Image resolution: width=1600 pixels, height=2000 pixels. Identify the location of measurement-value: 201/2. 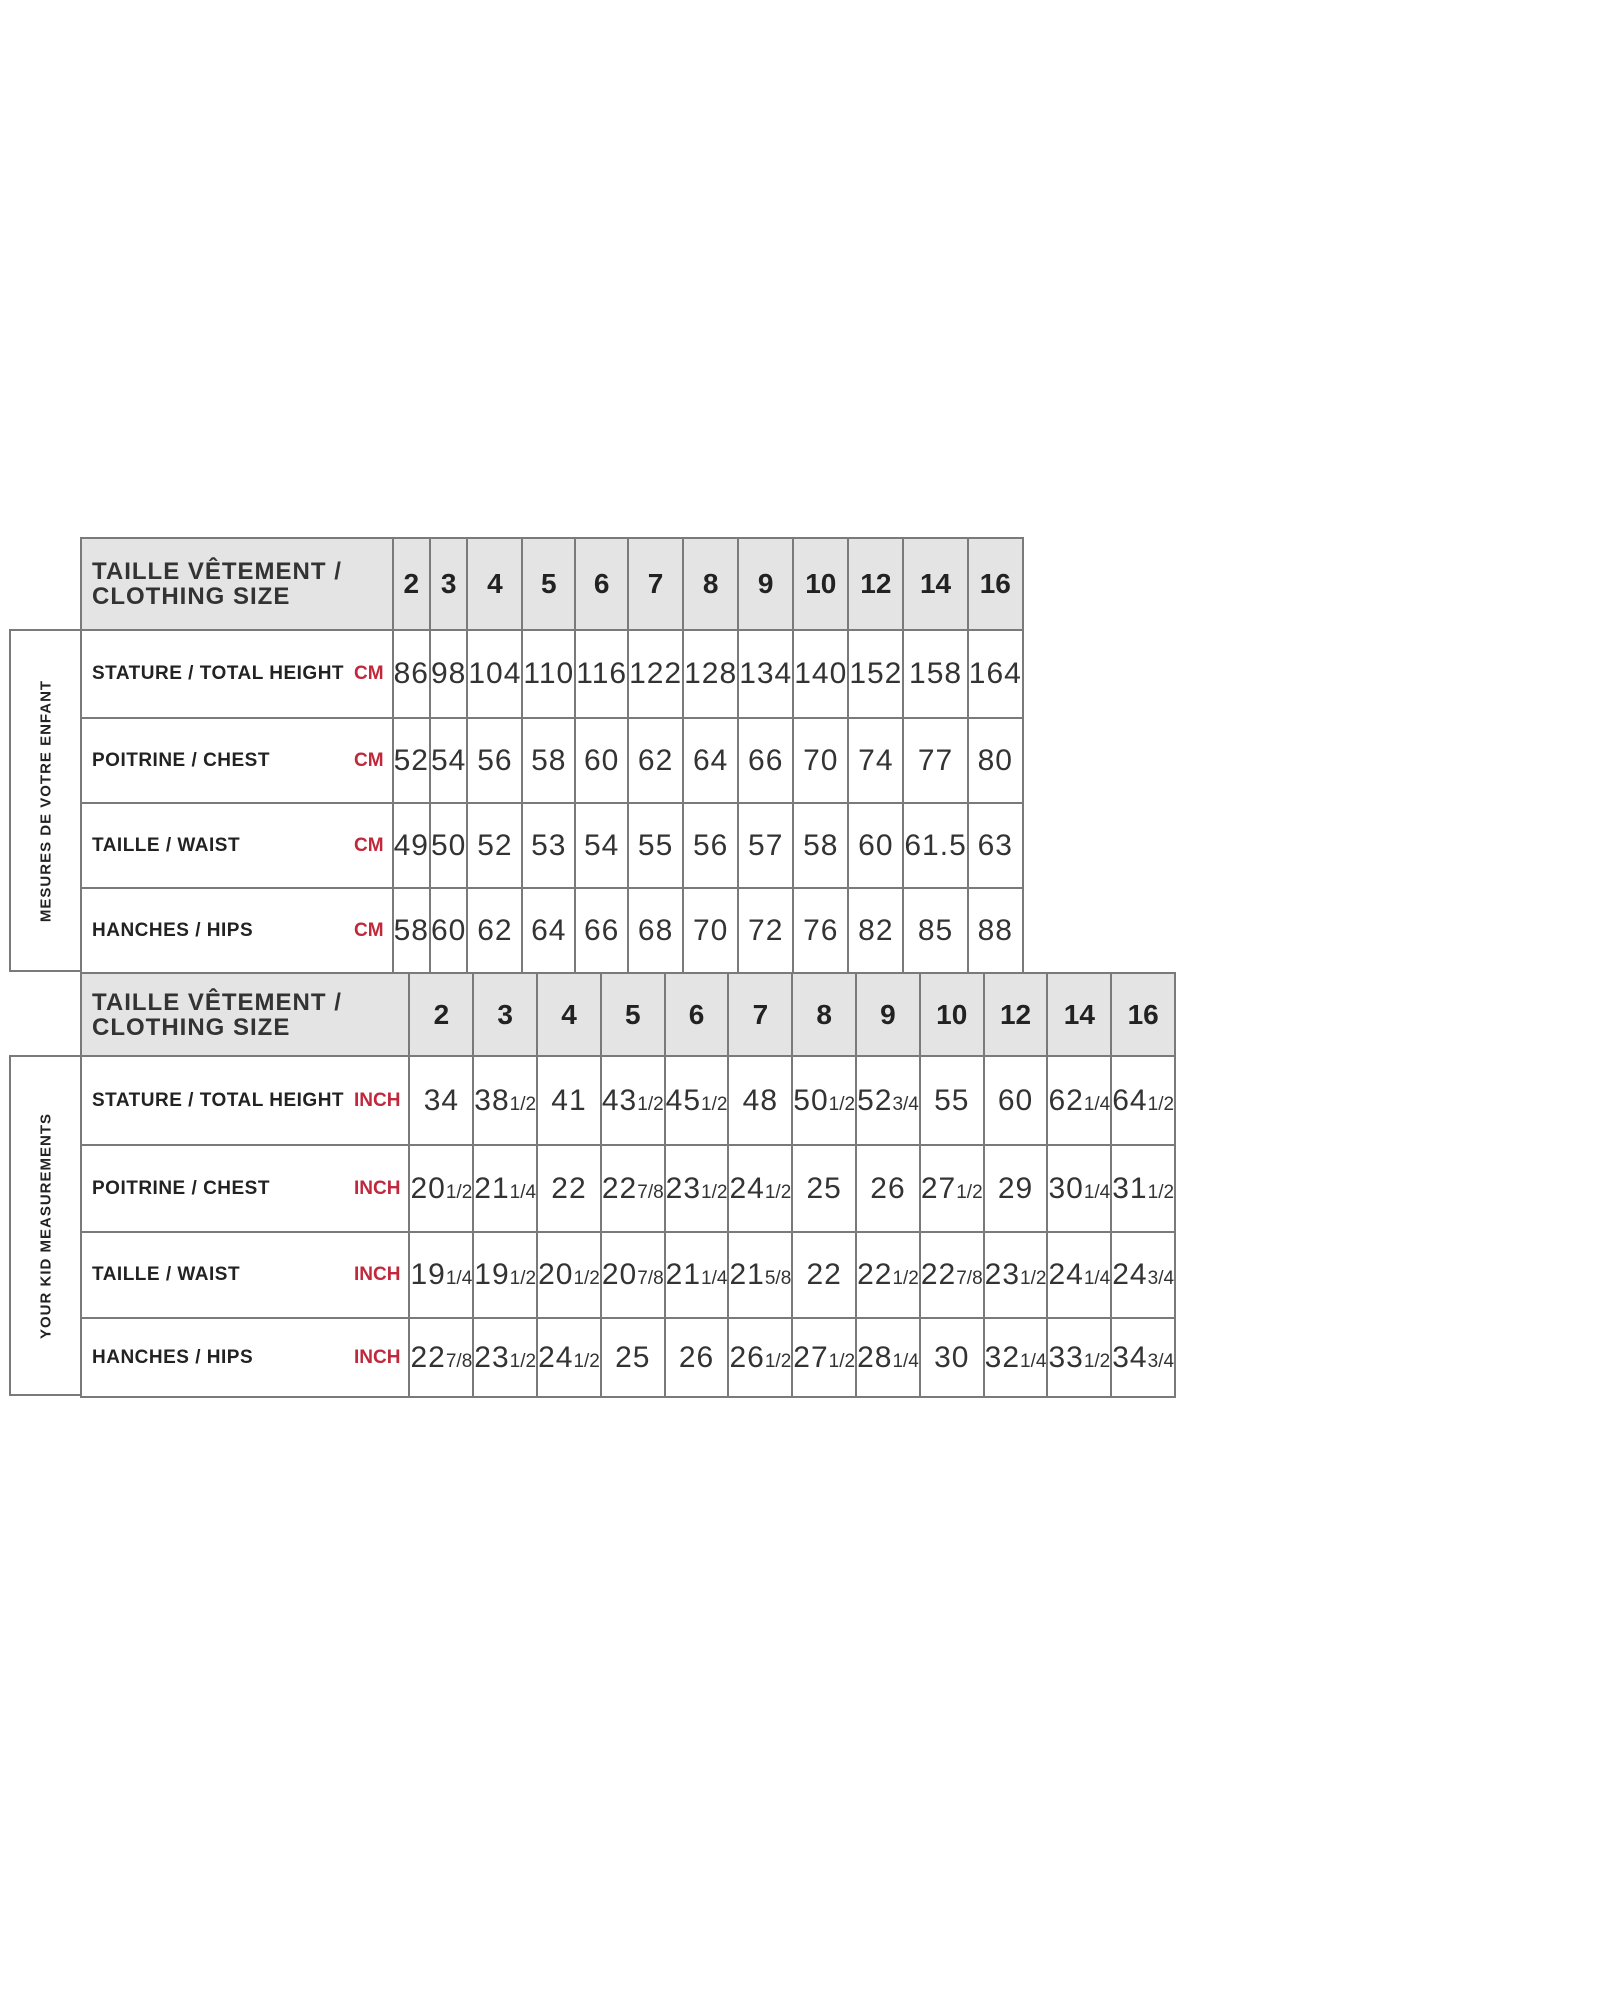
(441, 1188).